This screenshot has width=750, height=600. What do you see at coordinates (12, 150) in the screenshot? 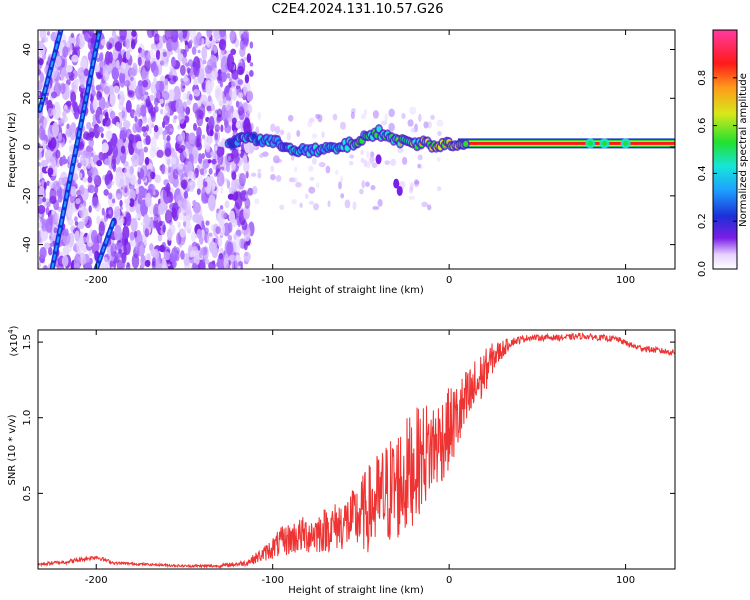
I see `spectrogram-y-axis-label: Frequency (Hz)` at bounding box center [12, 150].